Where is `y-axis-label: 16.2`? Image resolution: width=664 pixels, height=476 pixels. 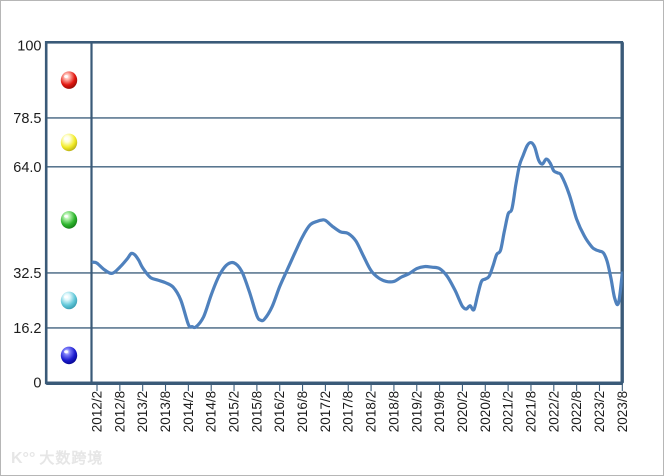
y-axis-label: 16.2 is located at coordinates (27, 329).